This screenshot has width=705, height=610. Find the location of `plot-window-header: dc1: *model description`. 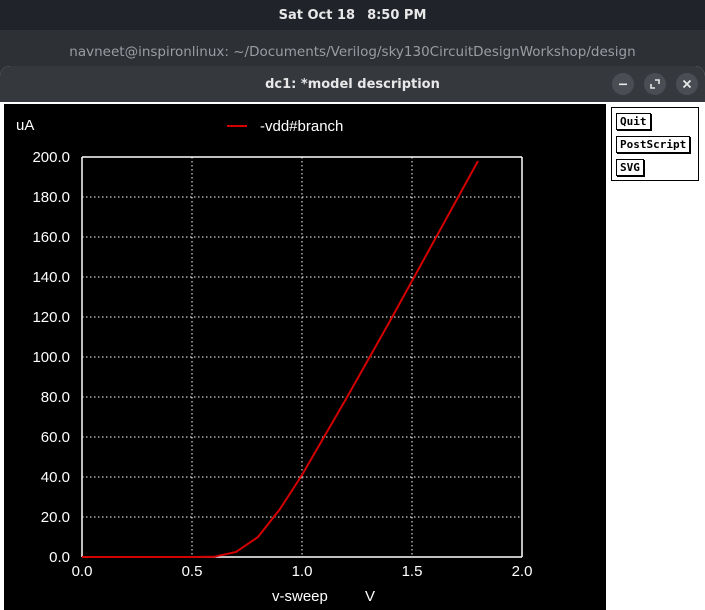

plot-window-header: dc1: *model description is located at coordinates (352, 84).